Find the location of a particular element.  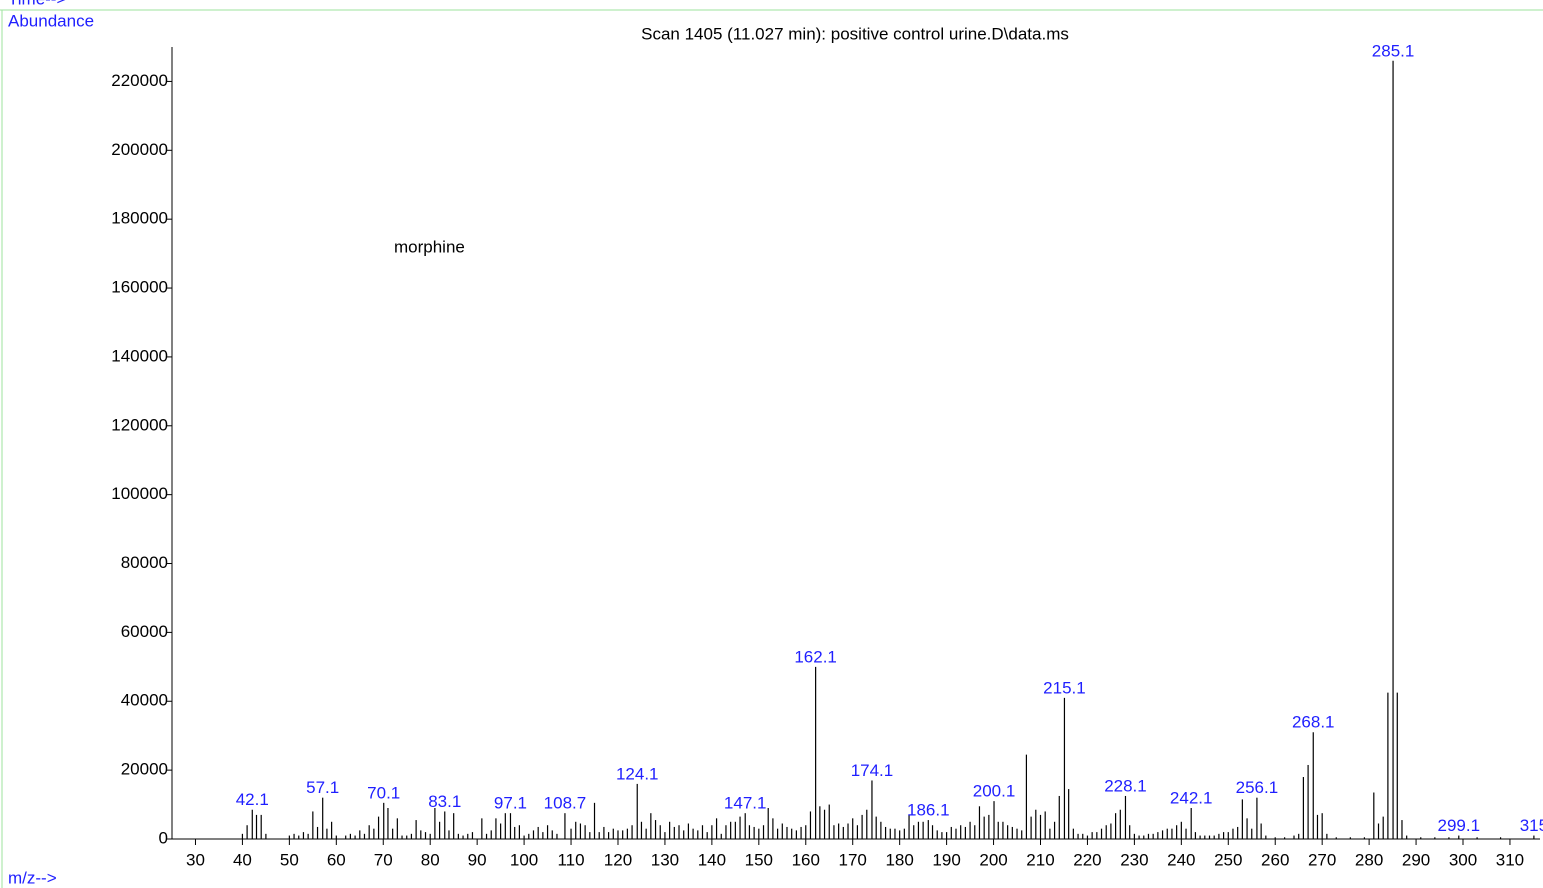

x-tick-label: 180 is located at coordinates (899, 859).